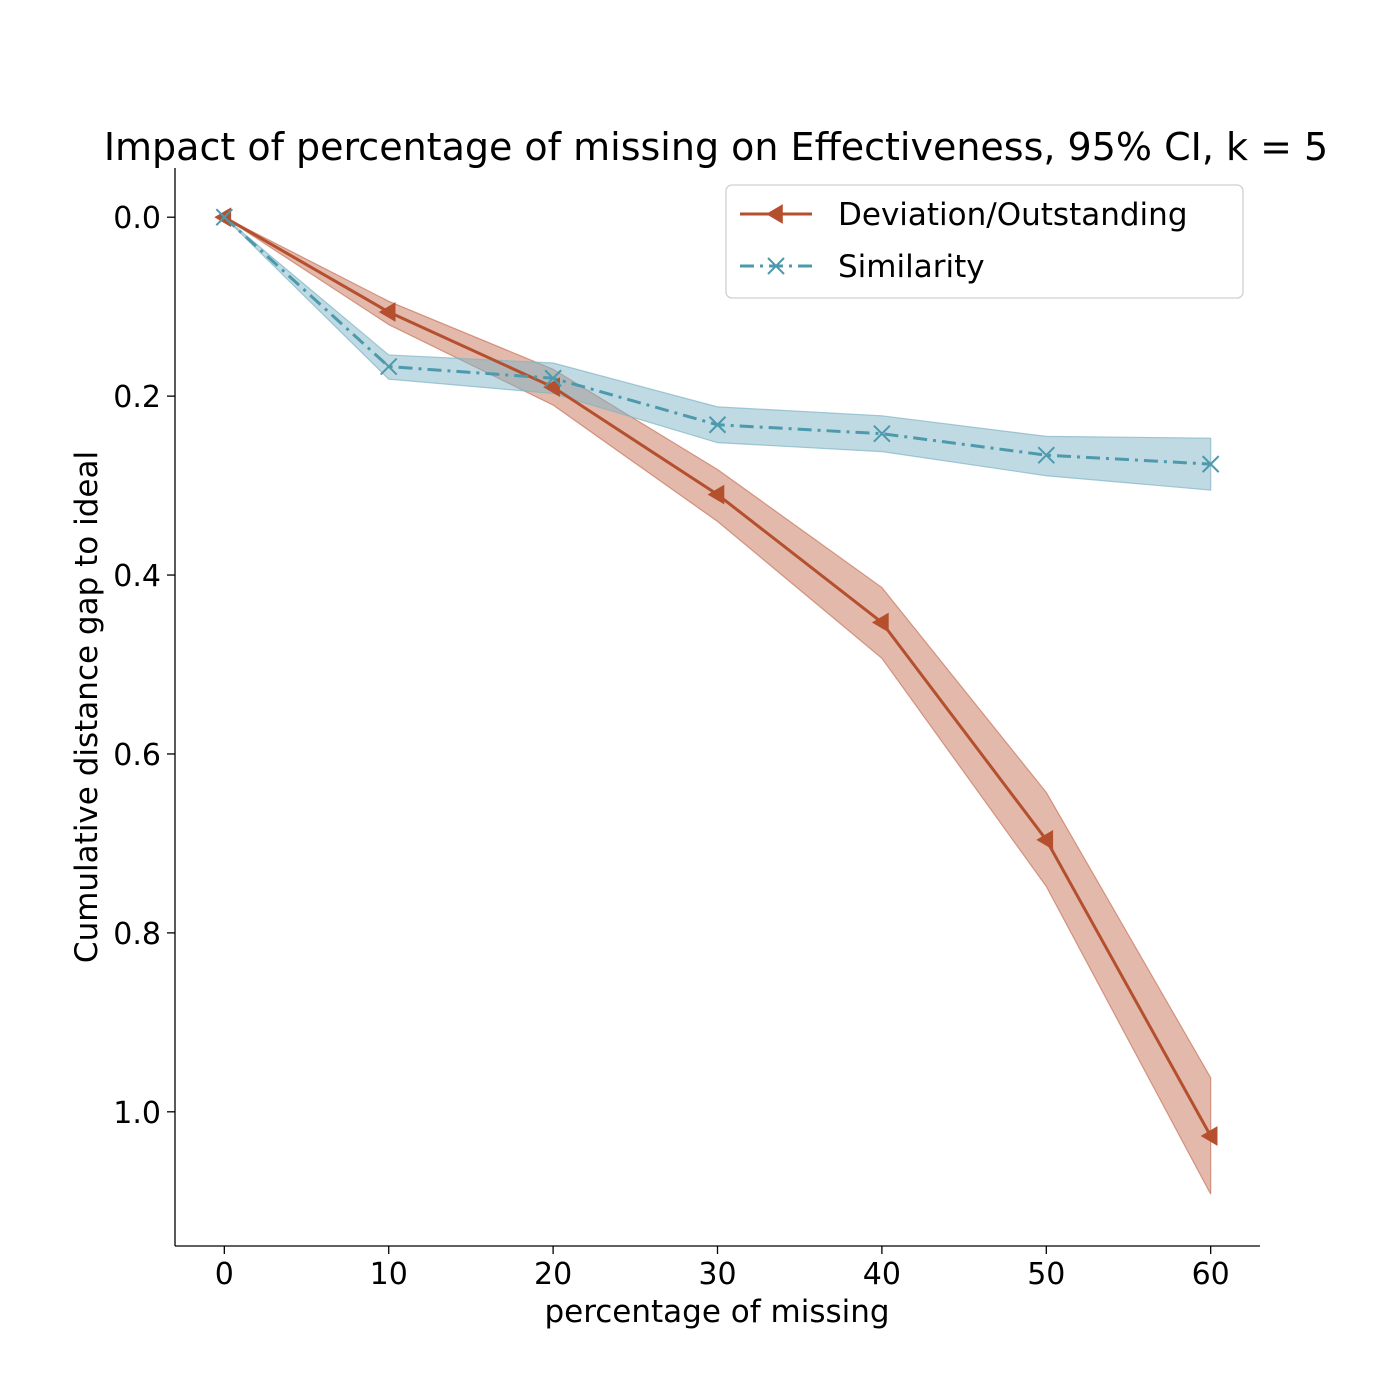  I want to click on legend: Deviation/Outstanding Similarity, so click(984, 241).